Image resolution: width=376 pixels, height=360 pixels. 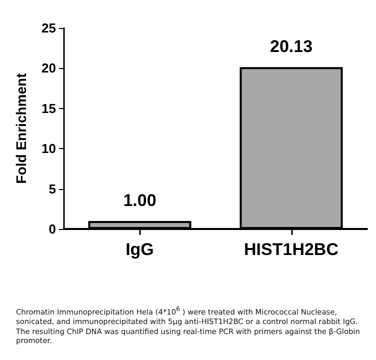 What do you see at coordinates (140, 249) in the screenshot?
I see `x-tick-label: IgG` at bounding box center [140, 249].